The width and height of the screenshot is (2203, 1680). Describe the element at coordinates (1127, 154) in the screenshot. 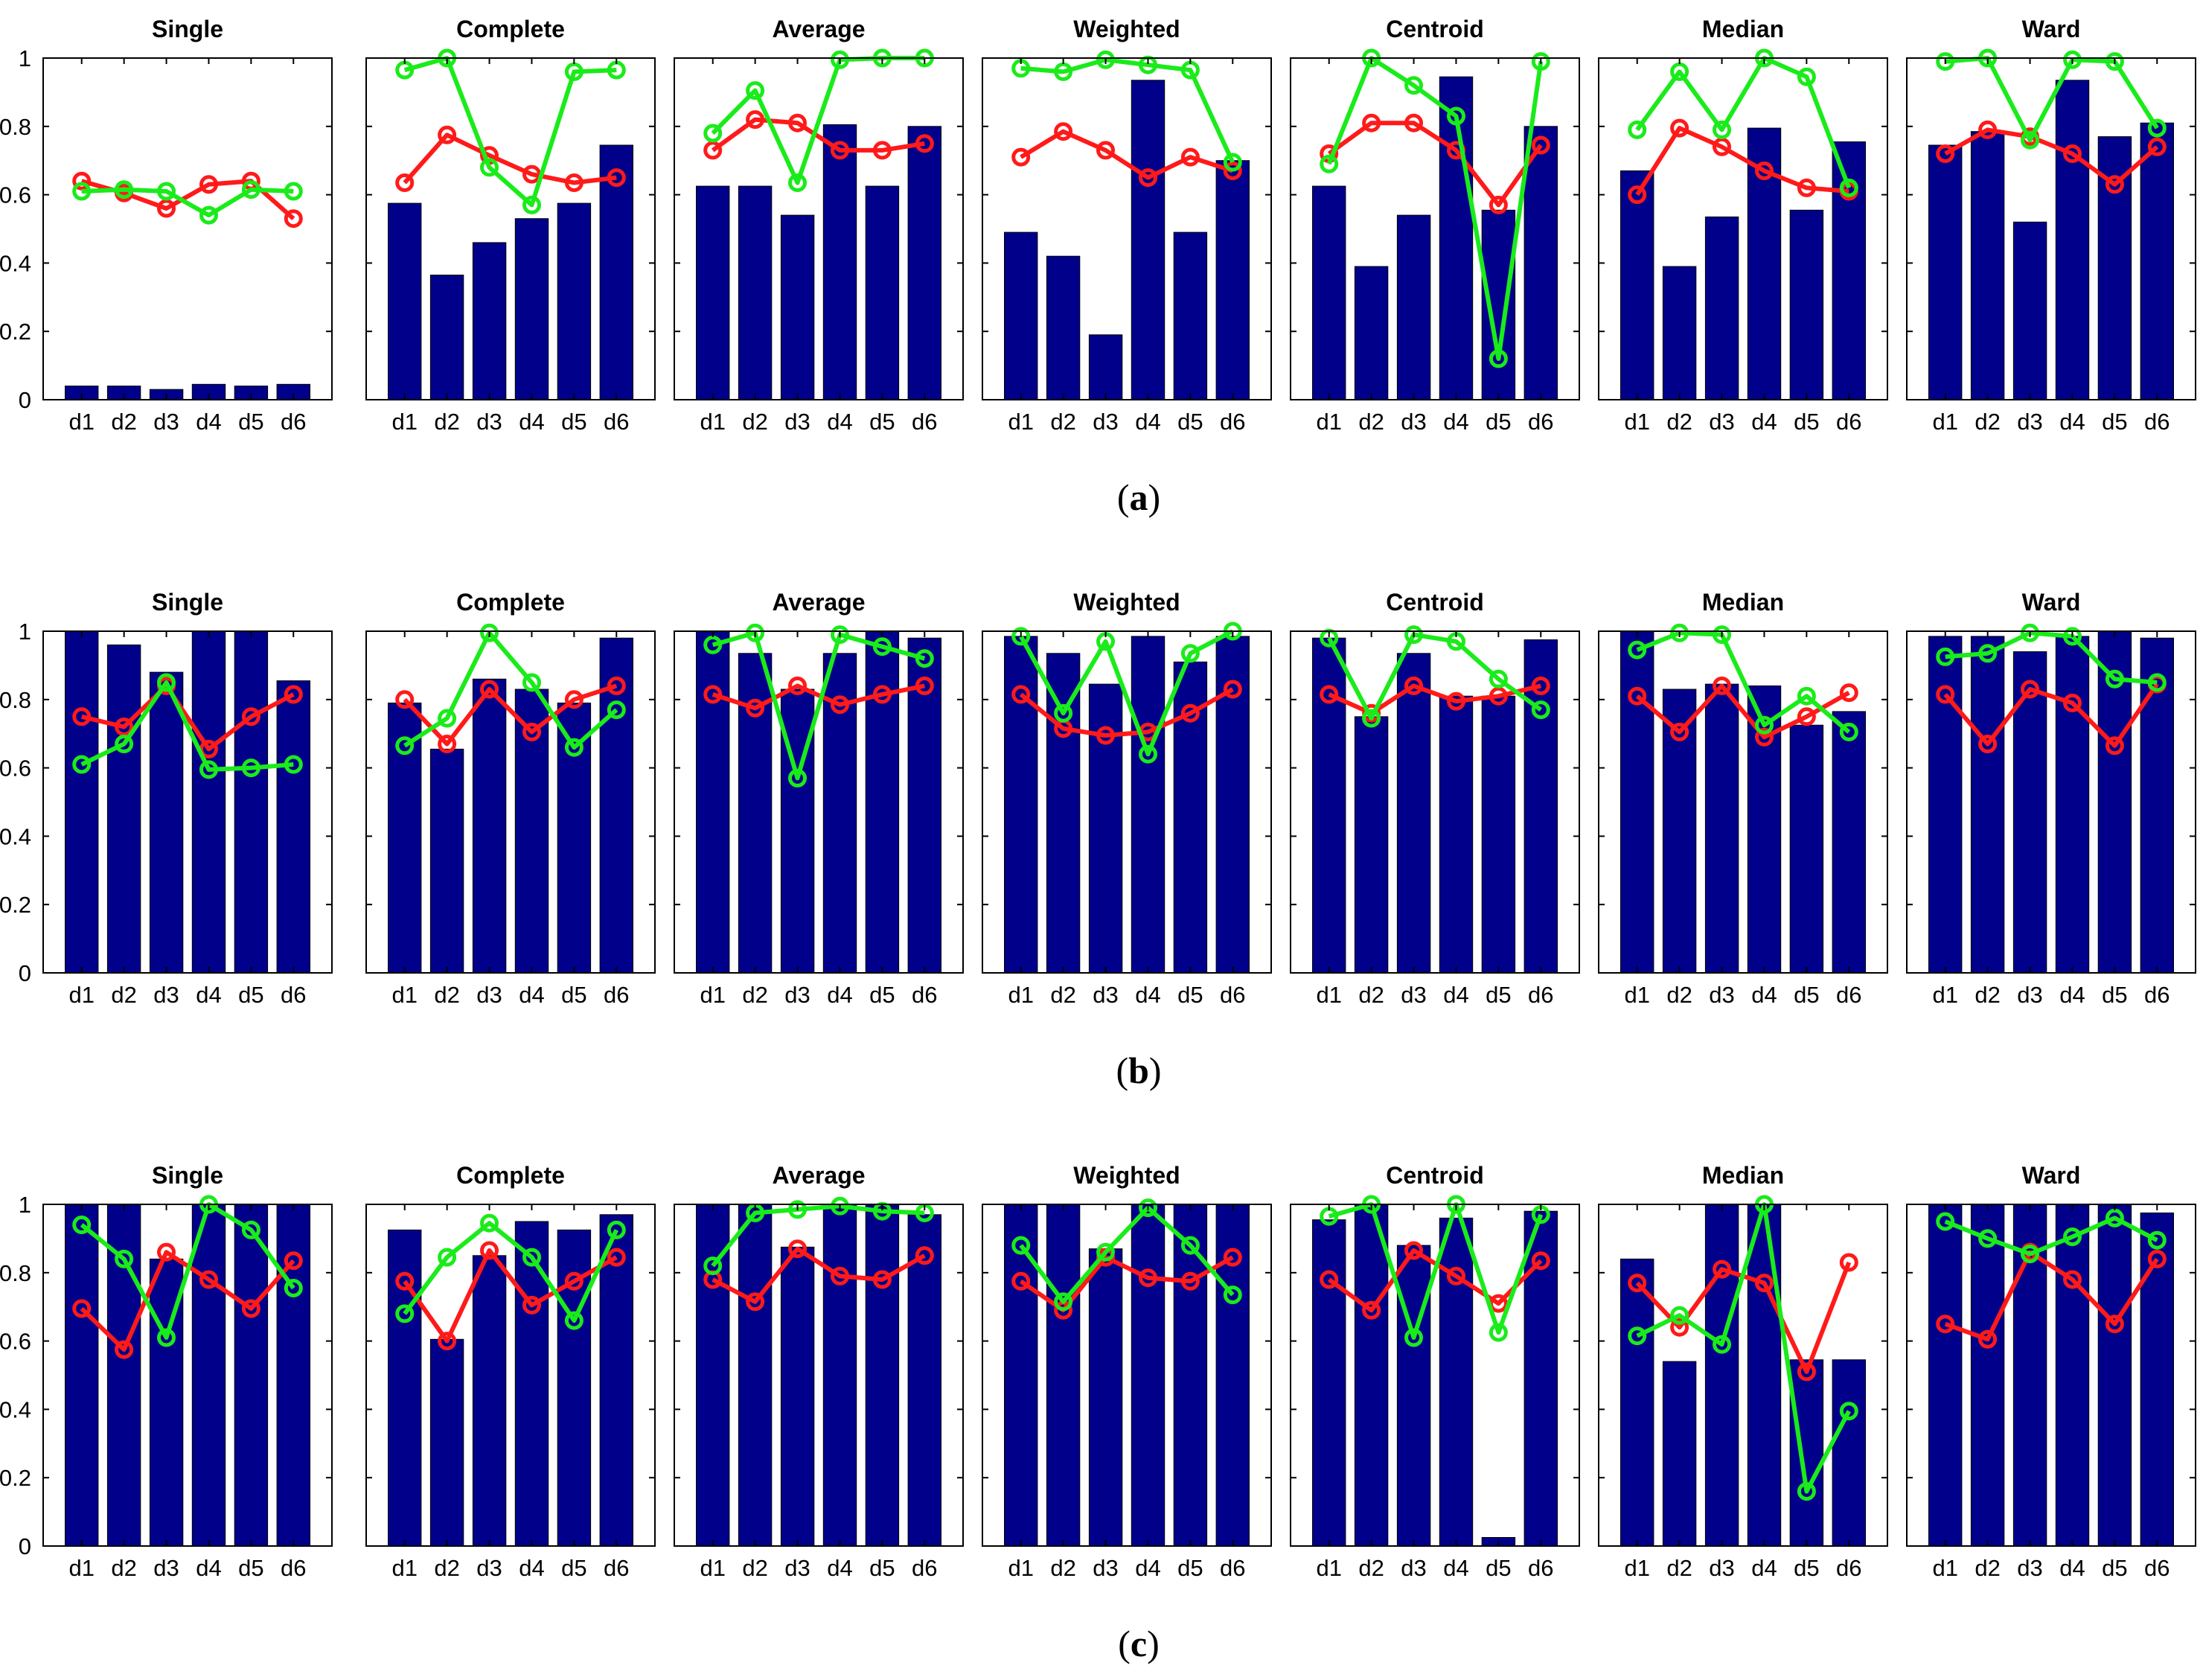

I see `red-series-line` at that location.